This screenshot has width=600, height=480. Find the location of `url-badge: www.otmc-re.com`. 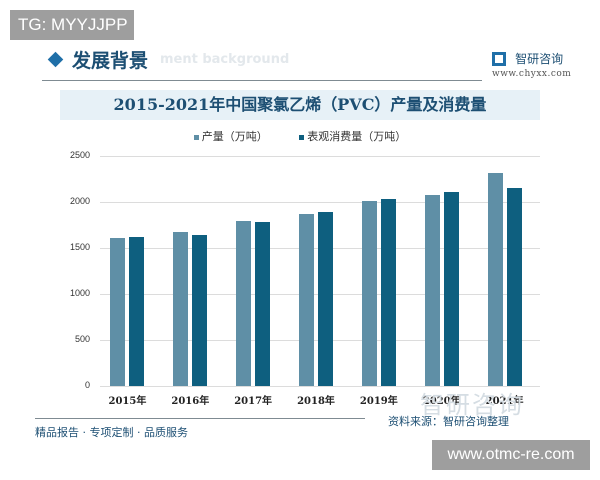

url-badge: www.otmc-re.com is located at coordinates (511, 455).